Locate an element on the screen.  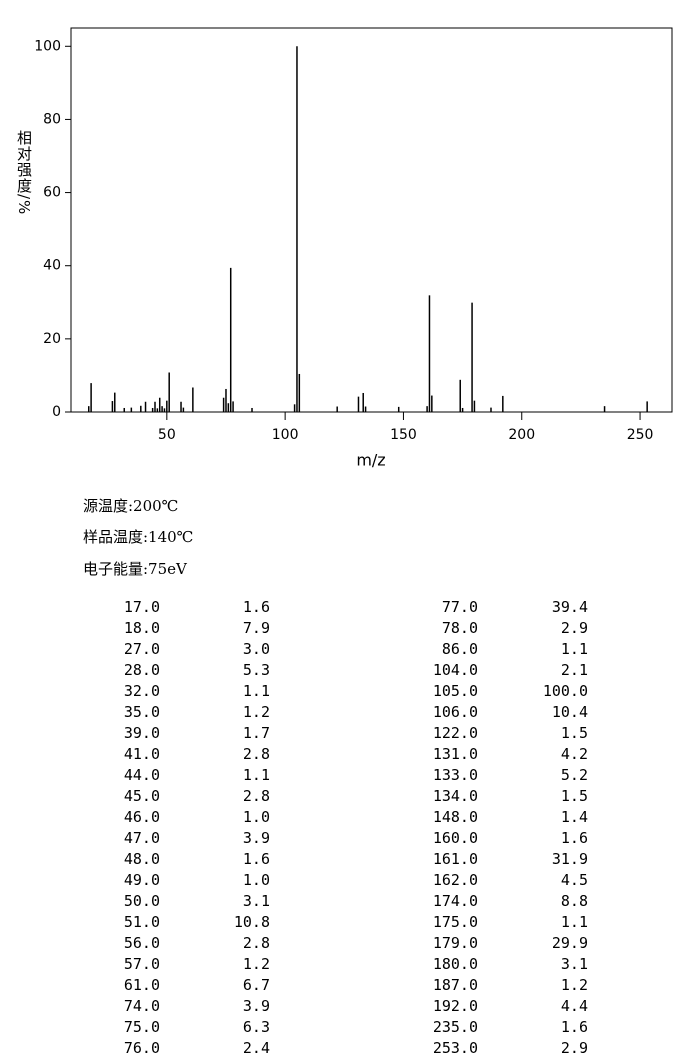
mz-cell: 162.0 is located at coordinates (455, 880).